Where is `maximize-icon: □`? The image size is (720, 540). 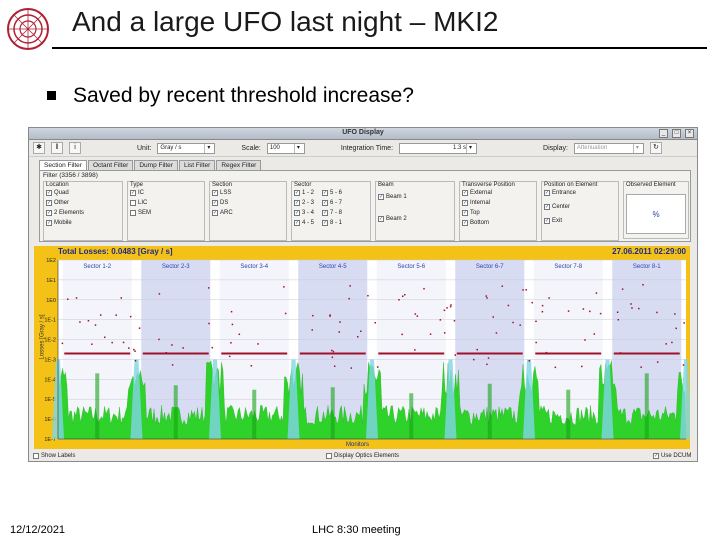
maximize-icon: □ is located at coordinates (676, 133).